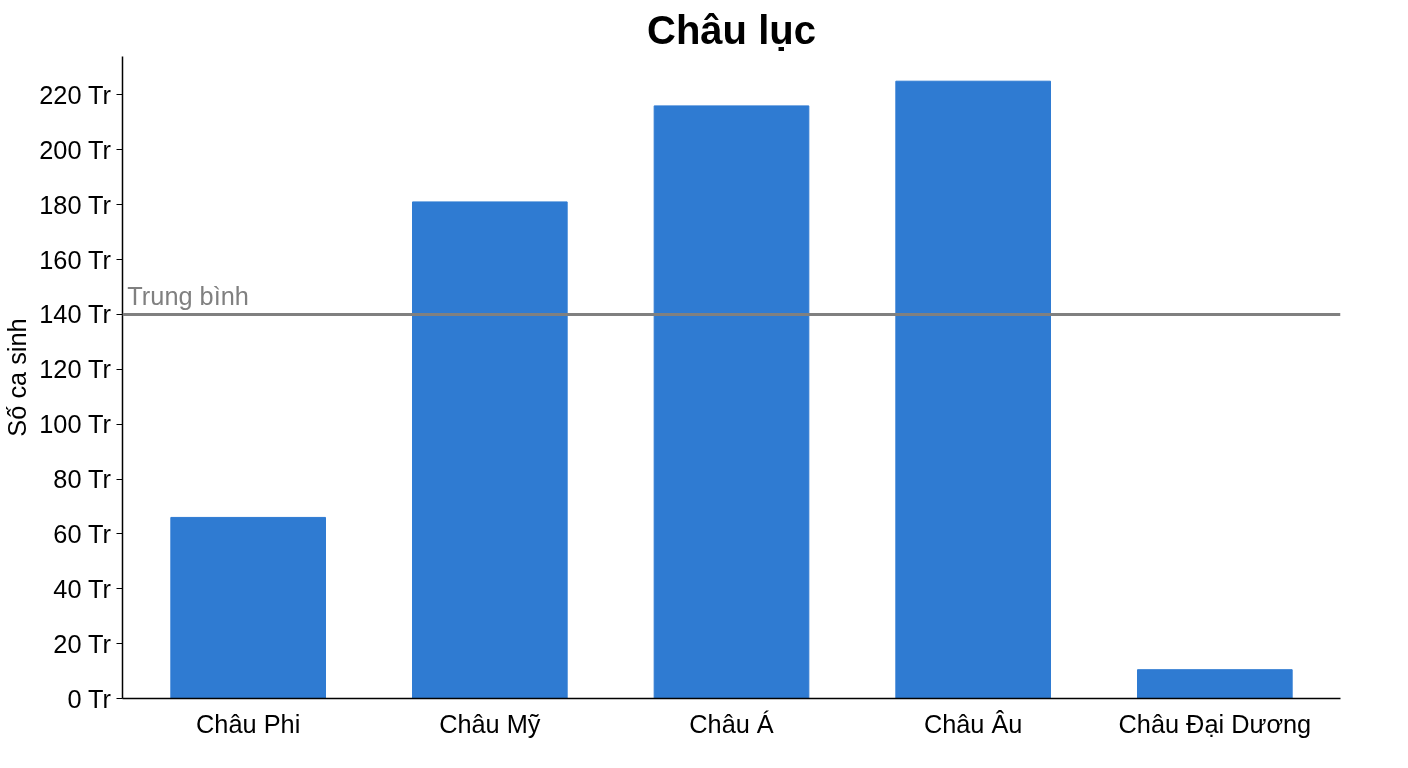  Describe the element at coordinates (188, 296) in the screenshot. I see `ref-line-label: Trung bình` at that location.